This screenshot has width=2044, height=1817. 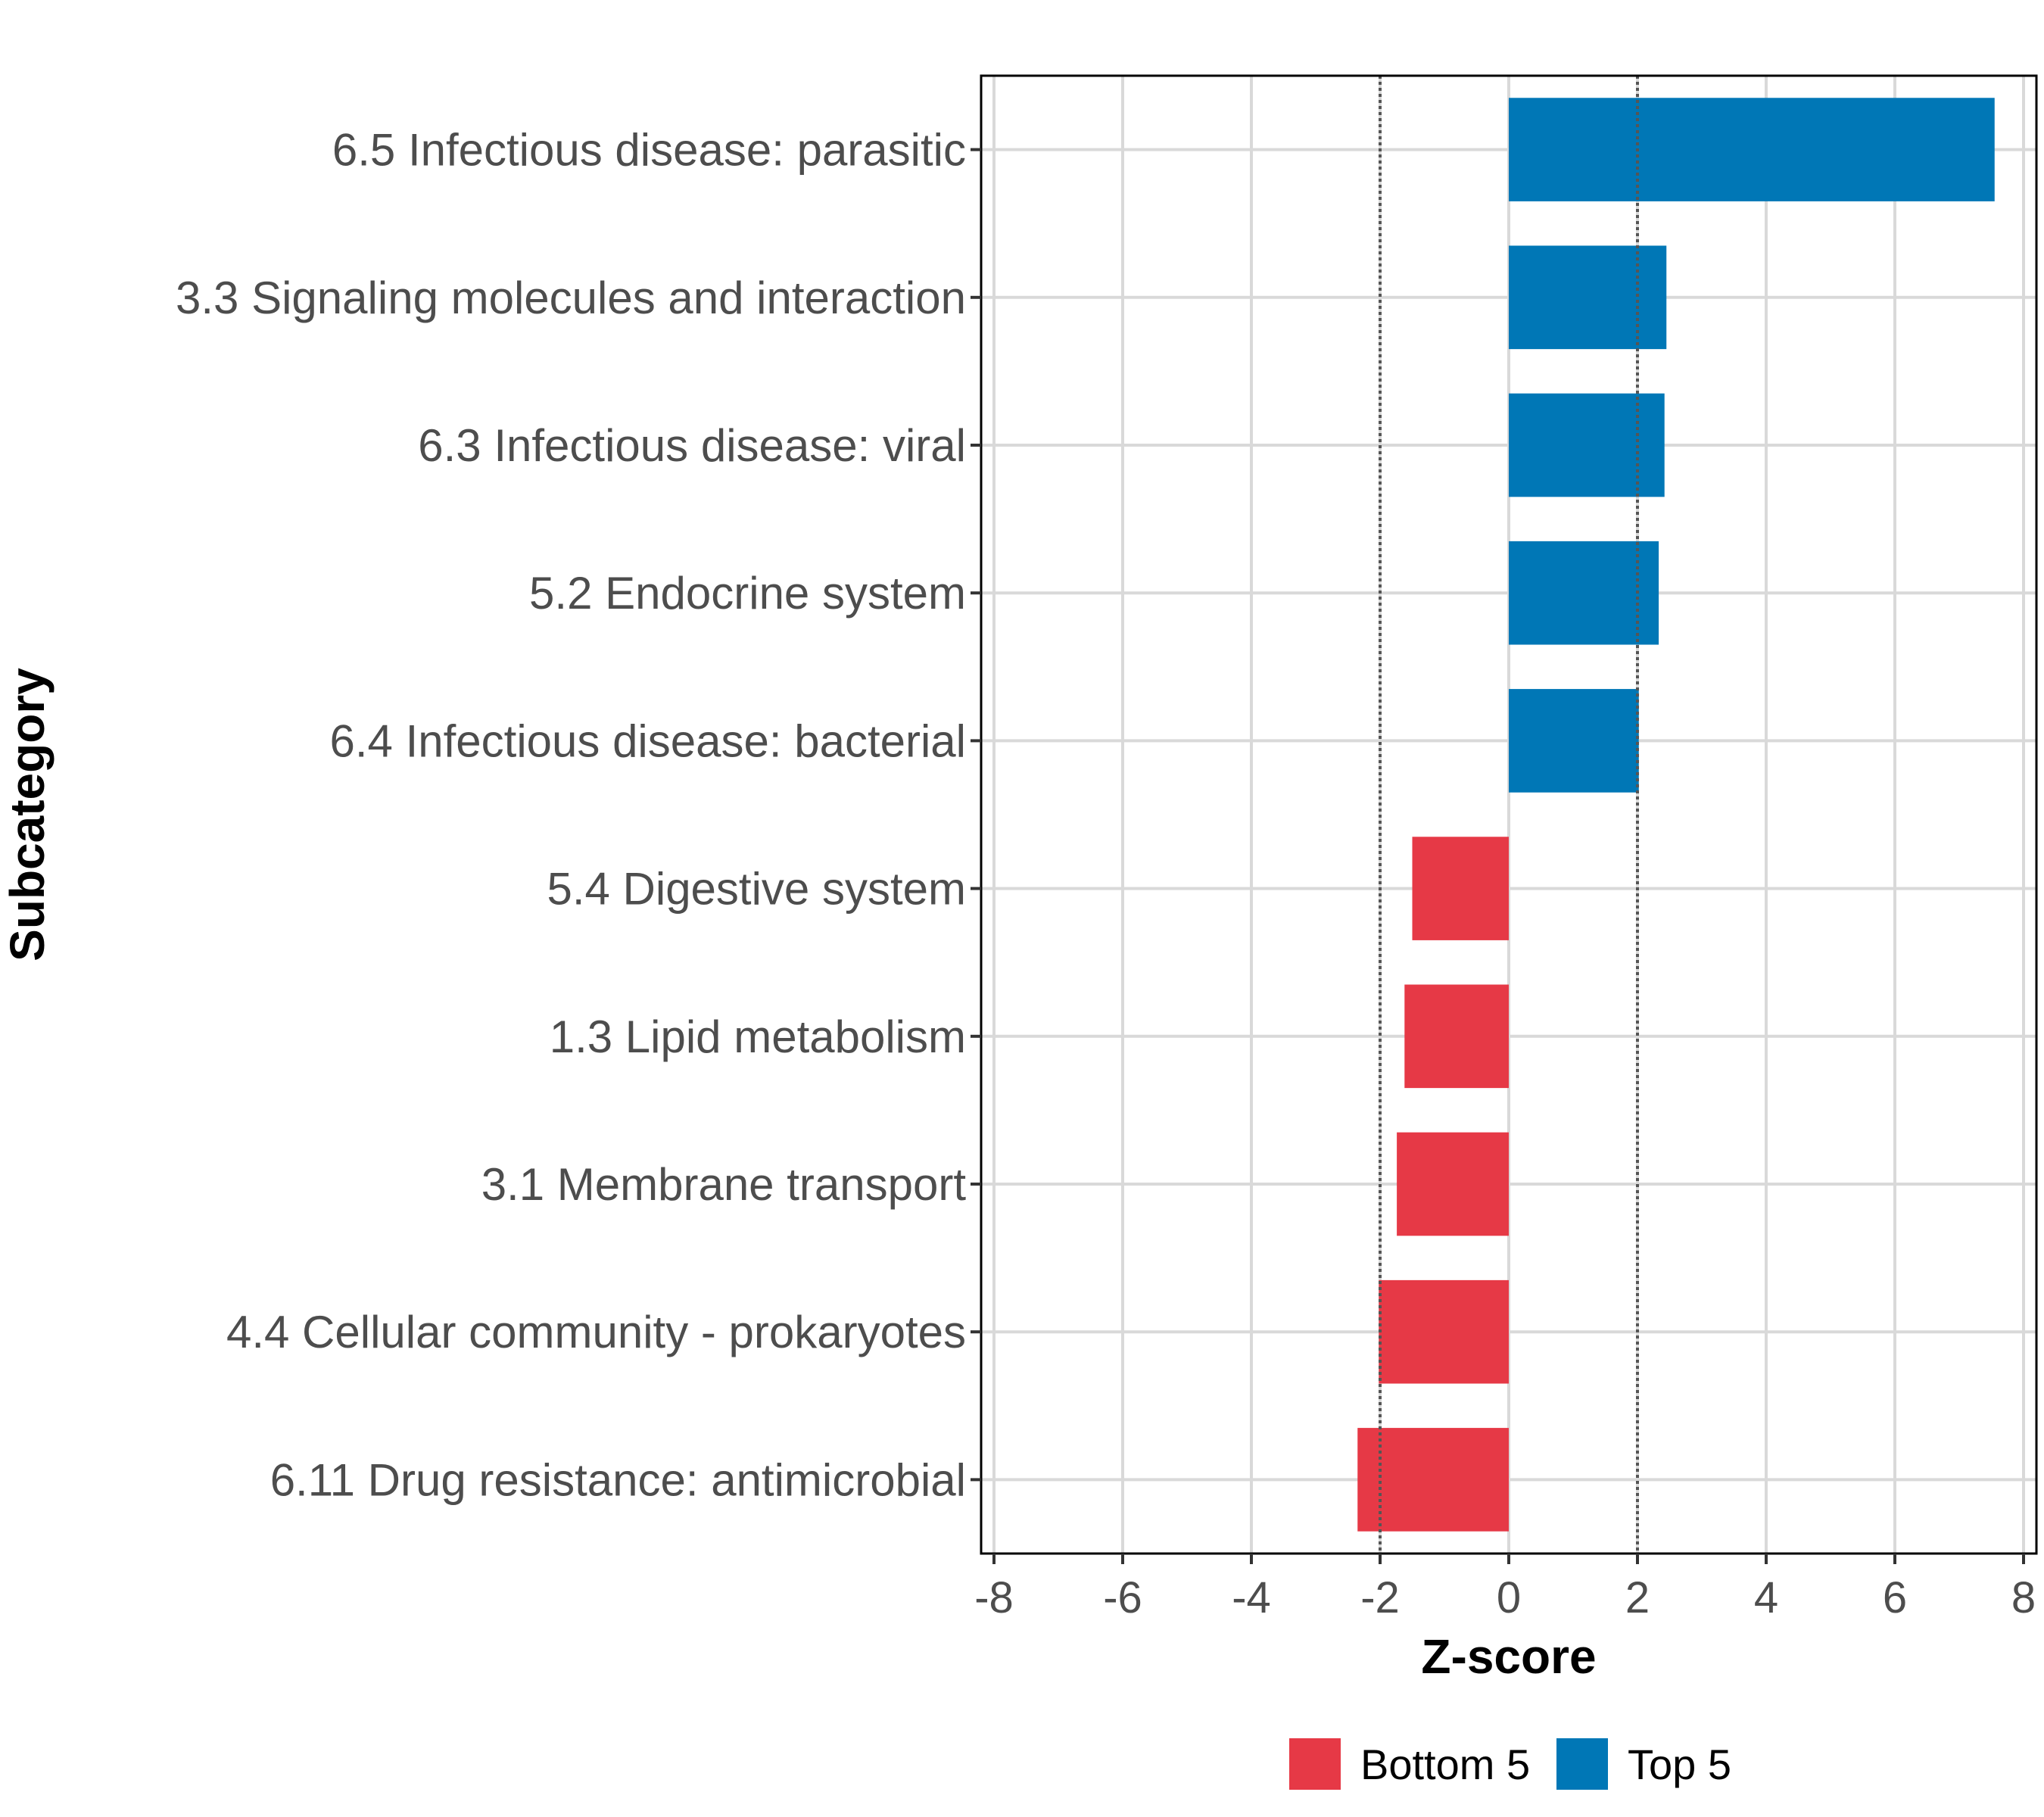 What do you see at coordinates (1509, 1597) in the screenshot?
I see `x-tick-label: 0` at bounding box center [1509, 1597].